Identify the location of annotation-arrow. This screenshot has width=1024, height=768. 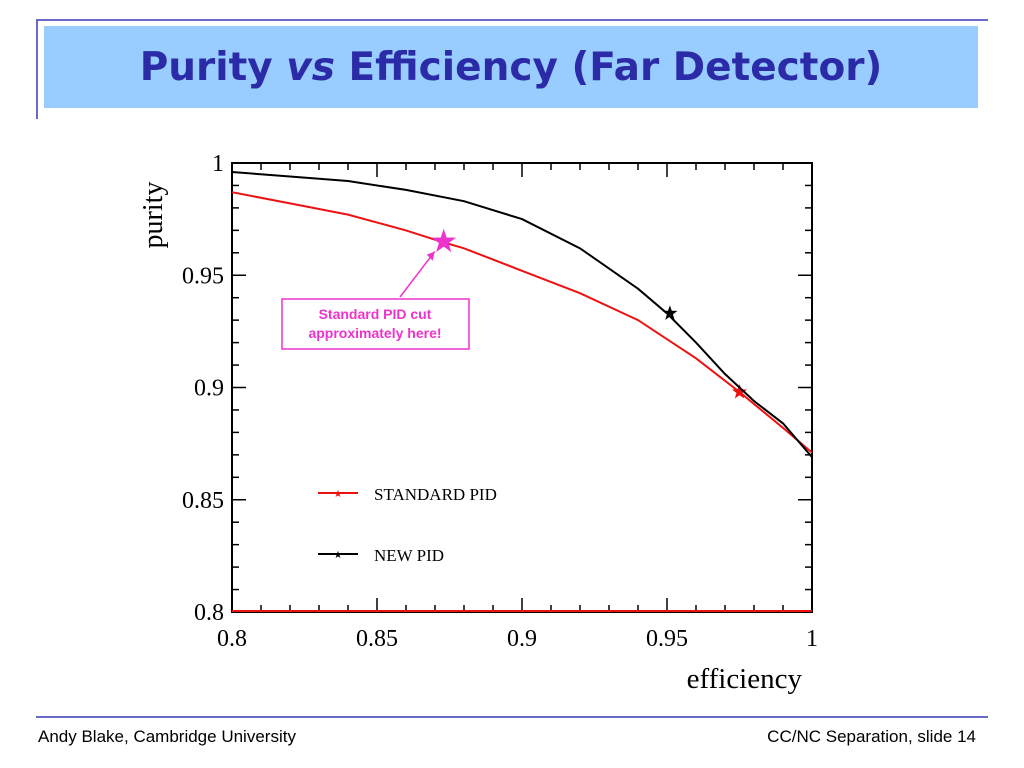
(417, 274).